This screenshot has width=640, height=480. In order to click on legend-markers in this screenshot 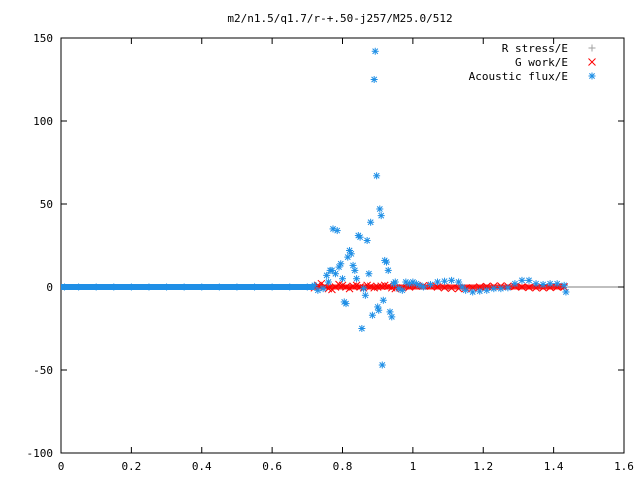, I will do `click(592, 62)`.